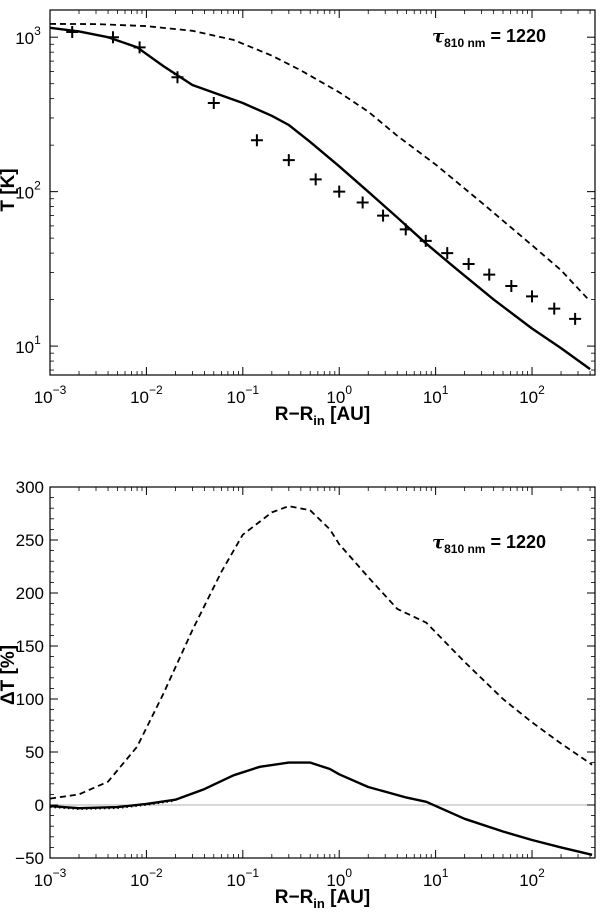 This screenshot has height=920, width=600. Describe the element at coordinates (30, 646) in the screenshot. I see `y-tick-label: 150` at that location.